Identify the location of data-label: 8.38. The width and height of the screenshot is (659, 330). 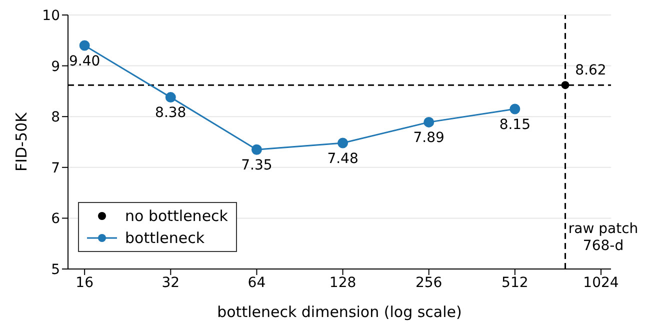
(170, 113).